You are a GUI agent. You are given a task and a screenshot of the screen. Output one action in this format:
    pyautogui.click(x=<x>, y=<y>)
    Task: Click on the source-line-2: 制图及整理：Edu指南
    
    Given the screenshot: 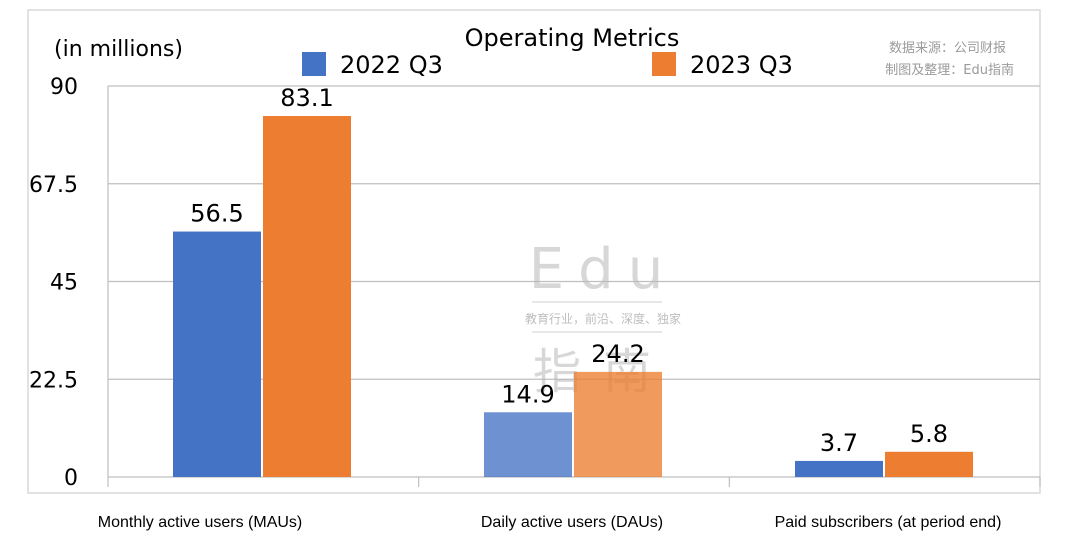 What is the action you would take?
    pyautogui.click(x=949, y=70)
    